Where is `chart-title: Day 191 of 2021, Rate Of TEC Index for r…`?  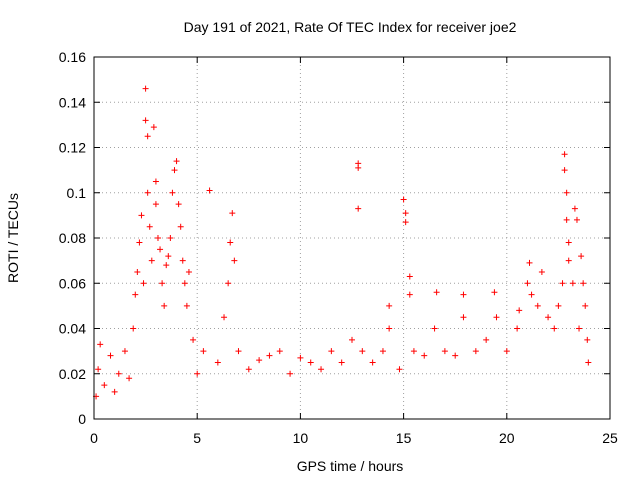
chart-title: Day 191 of 2021, Rate Of TEC Index for r… is located at coordinates (350, 27).